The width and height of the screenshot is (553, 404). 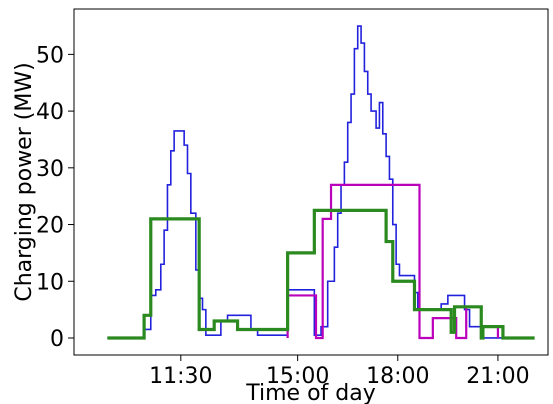 What do you see at coordinates (57, 339) in the screenshot?
I see `y-tick-label: 0` at bounding box center [57, 339].